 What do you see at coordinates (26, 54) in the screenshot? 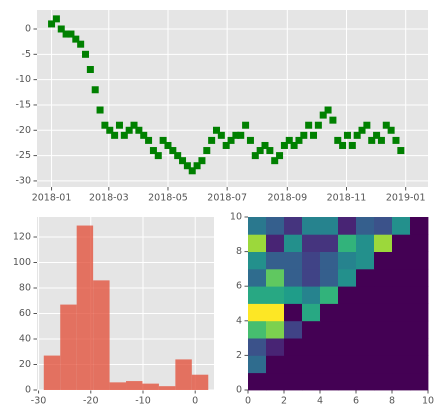
I see `y-tick-label: -5` at bounding box center [26, 54].